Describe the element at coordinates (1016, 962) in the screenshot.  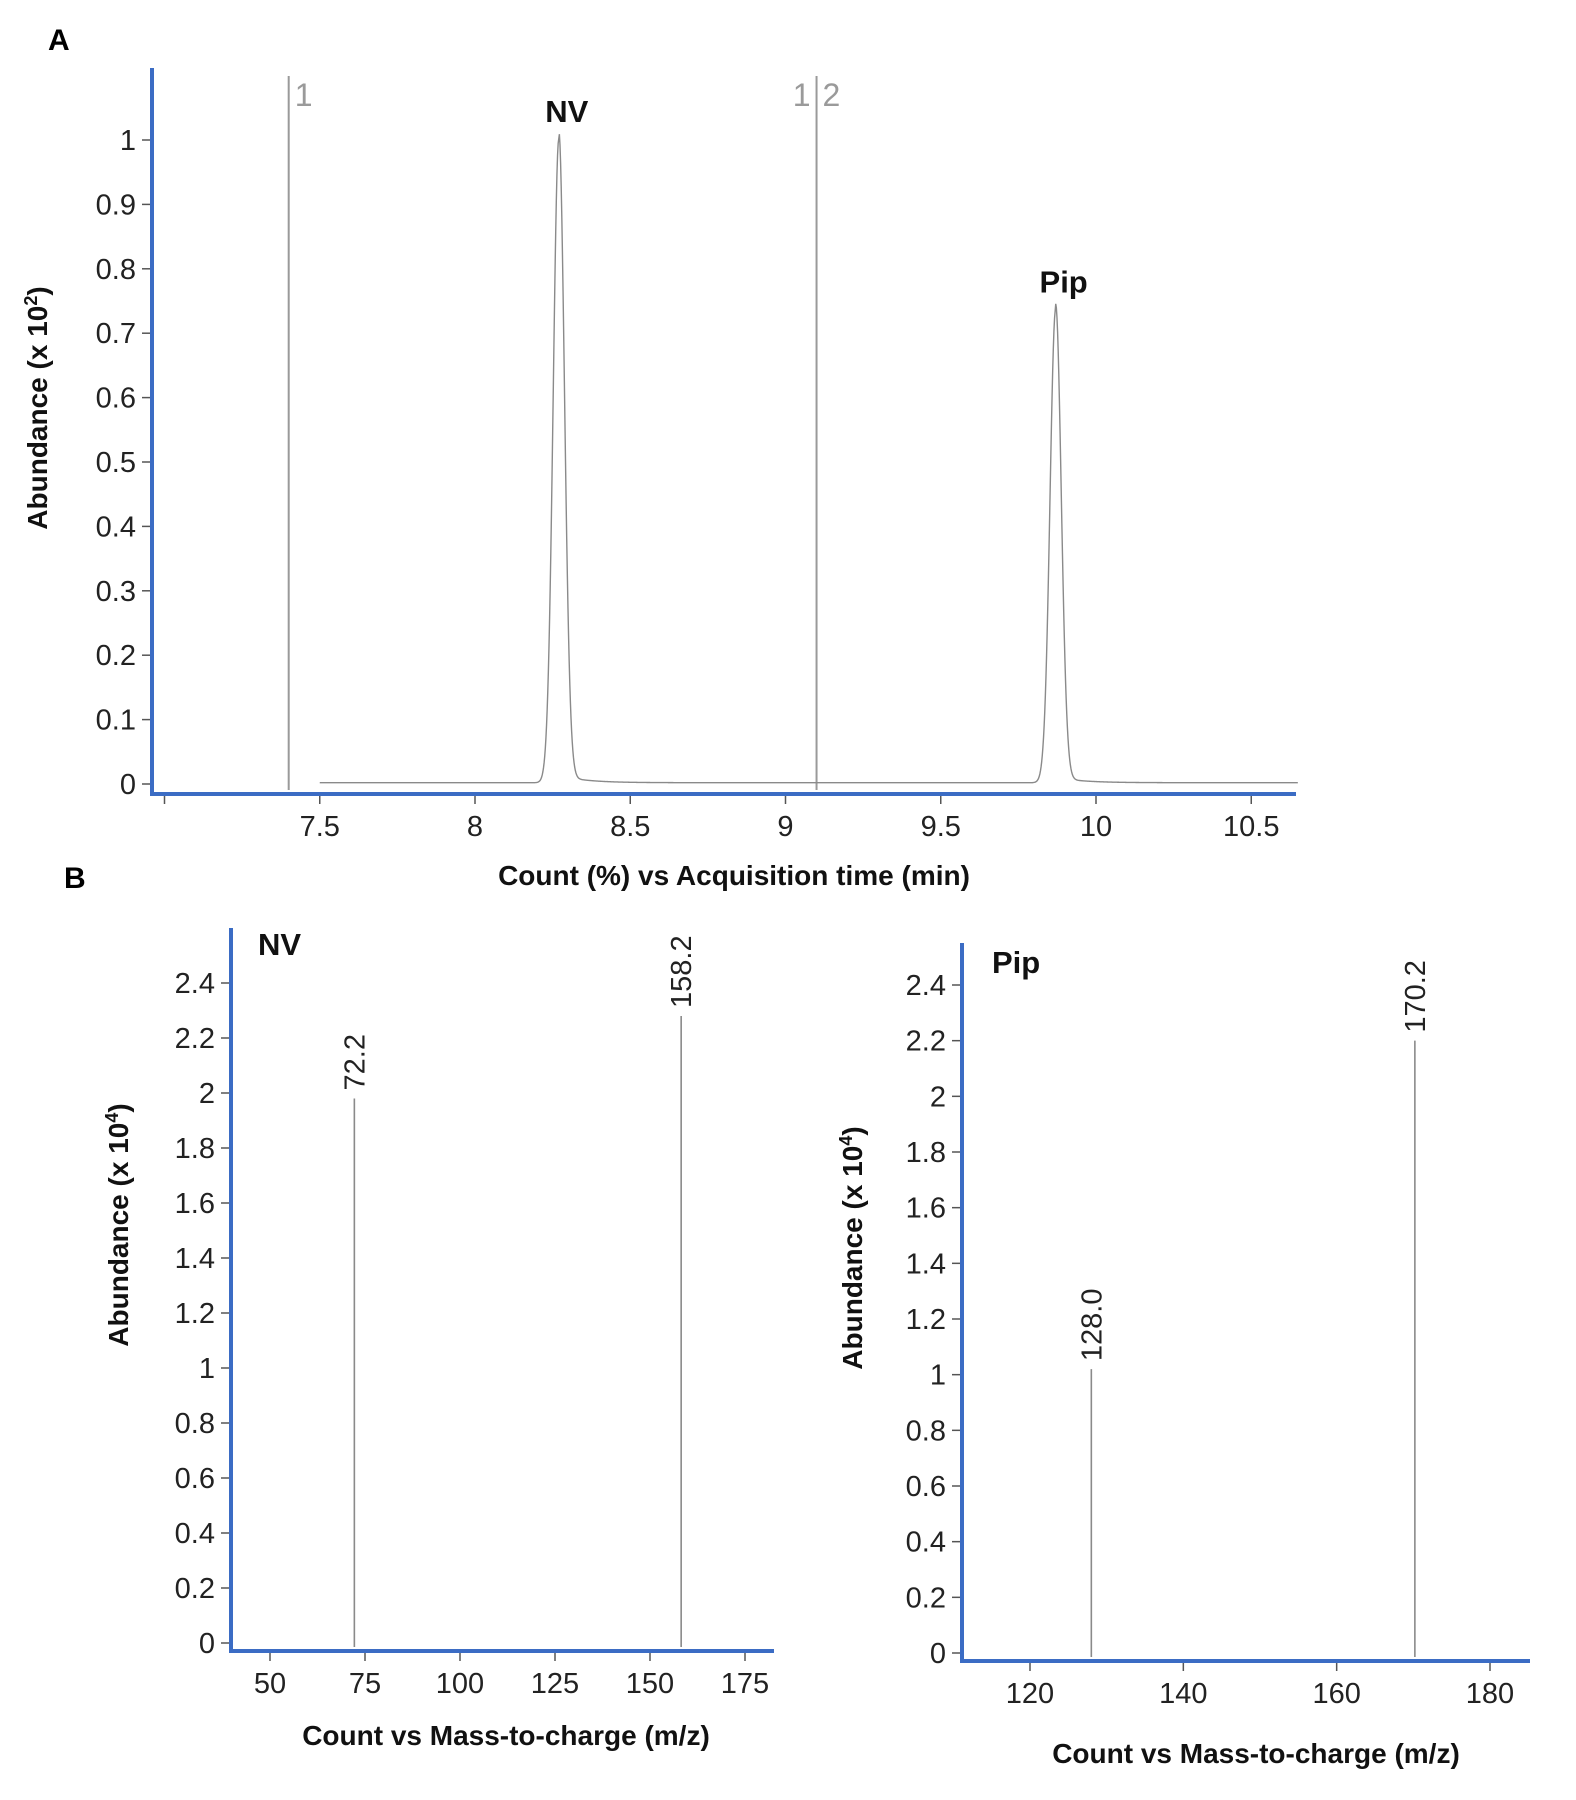
I see `spectrum-title-pip: Pip` at that location.